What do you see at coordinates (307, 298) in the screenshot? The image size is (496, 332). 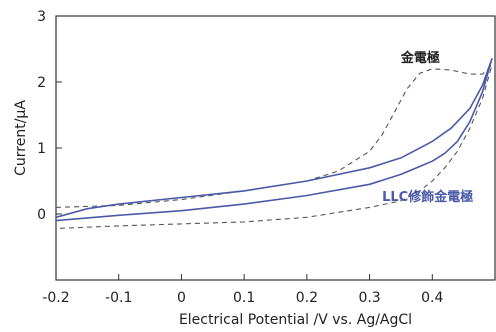 I see `x-tick-label: 0.2` at bounding box center [307, 298].